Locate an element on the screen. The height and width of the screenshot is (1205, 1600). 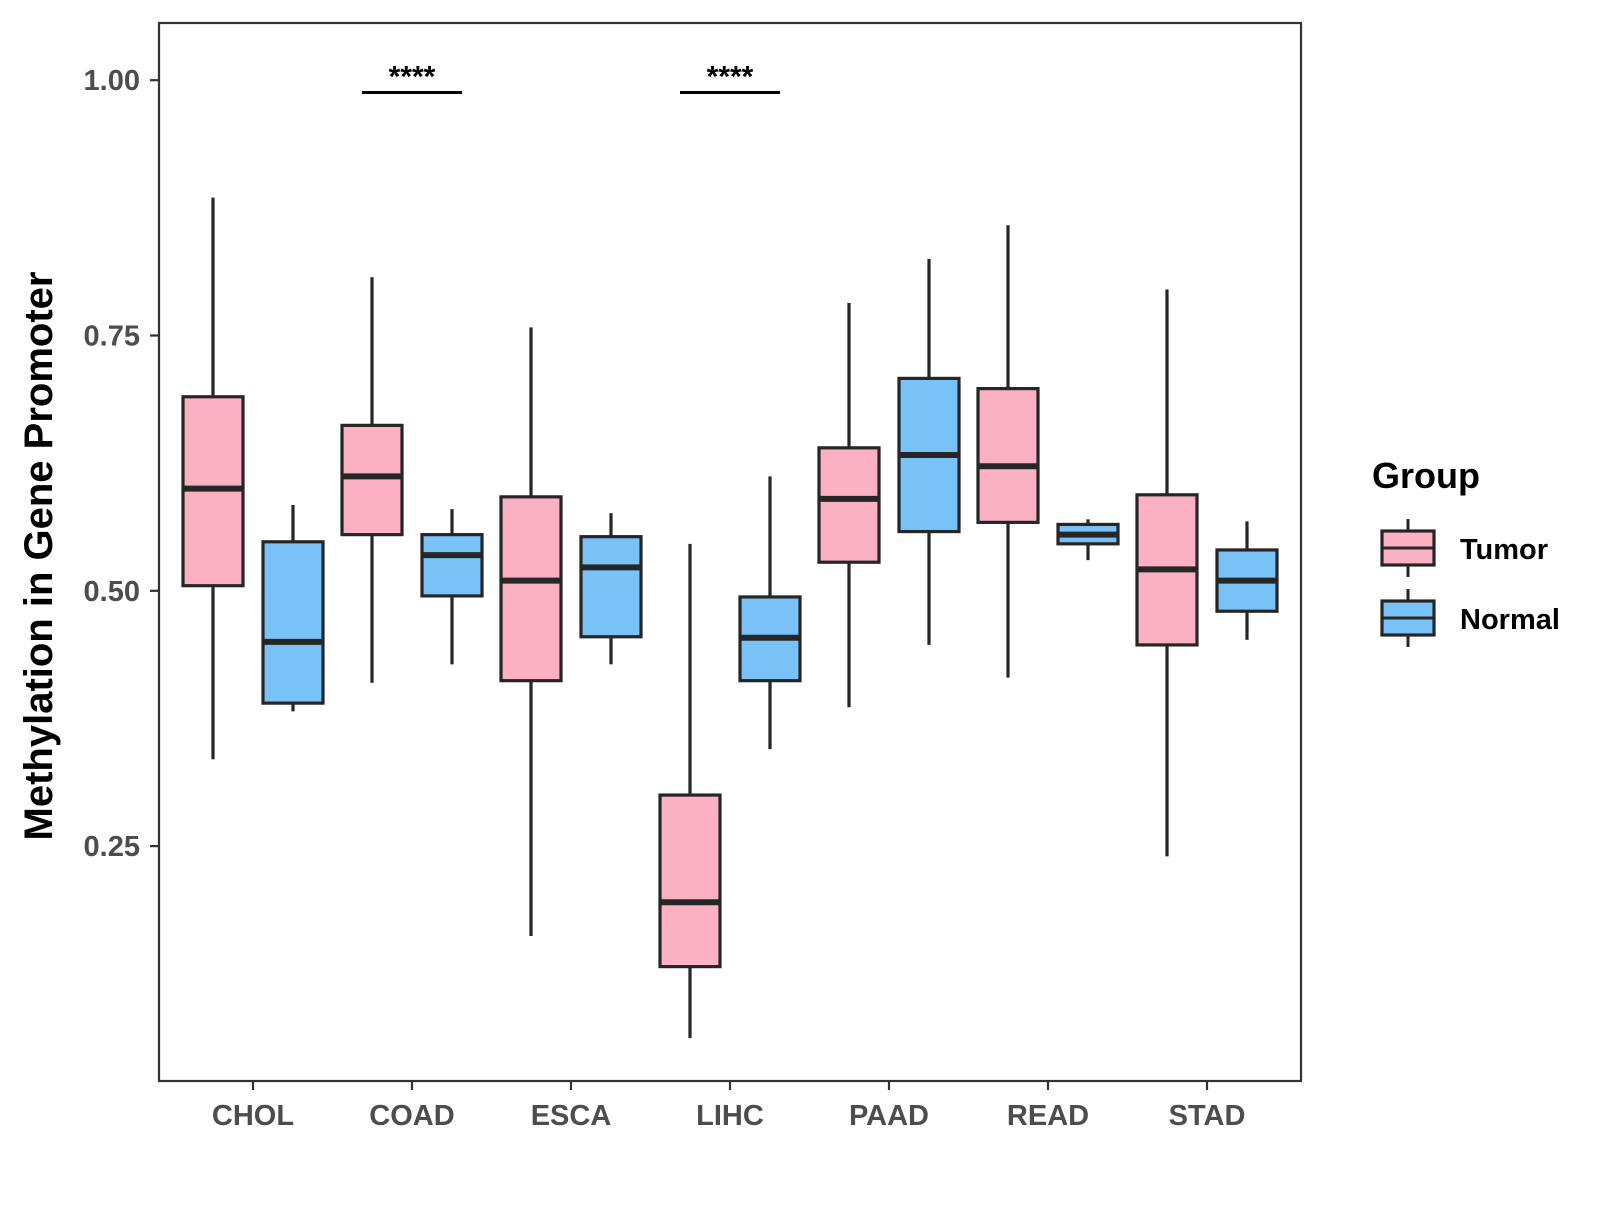
x-tick-label-esca: ESCA is located at coordinates (571, 1116).